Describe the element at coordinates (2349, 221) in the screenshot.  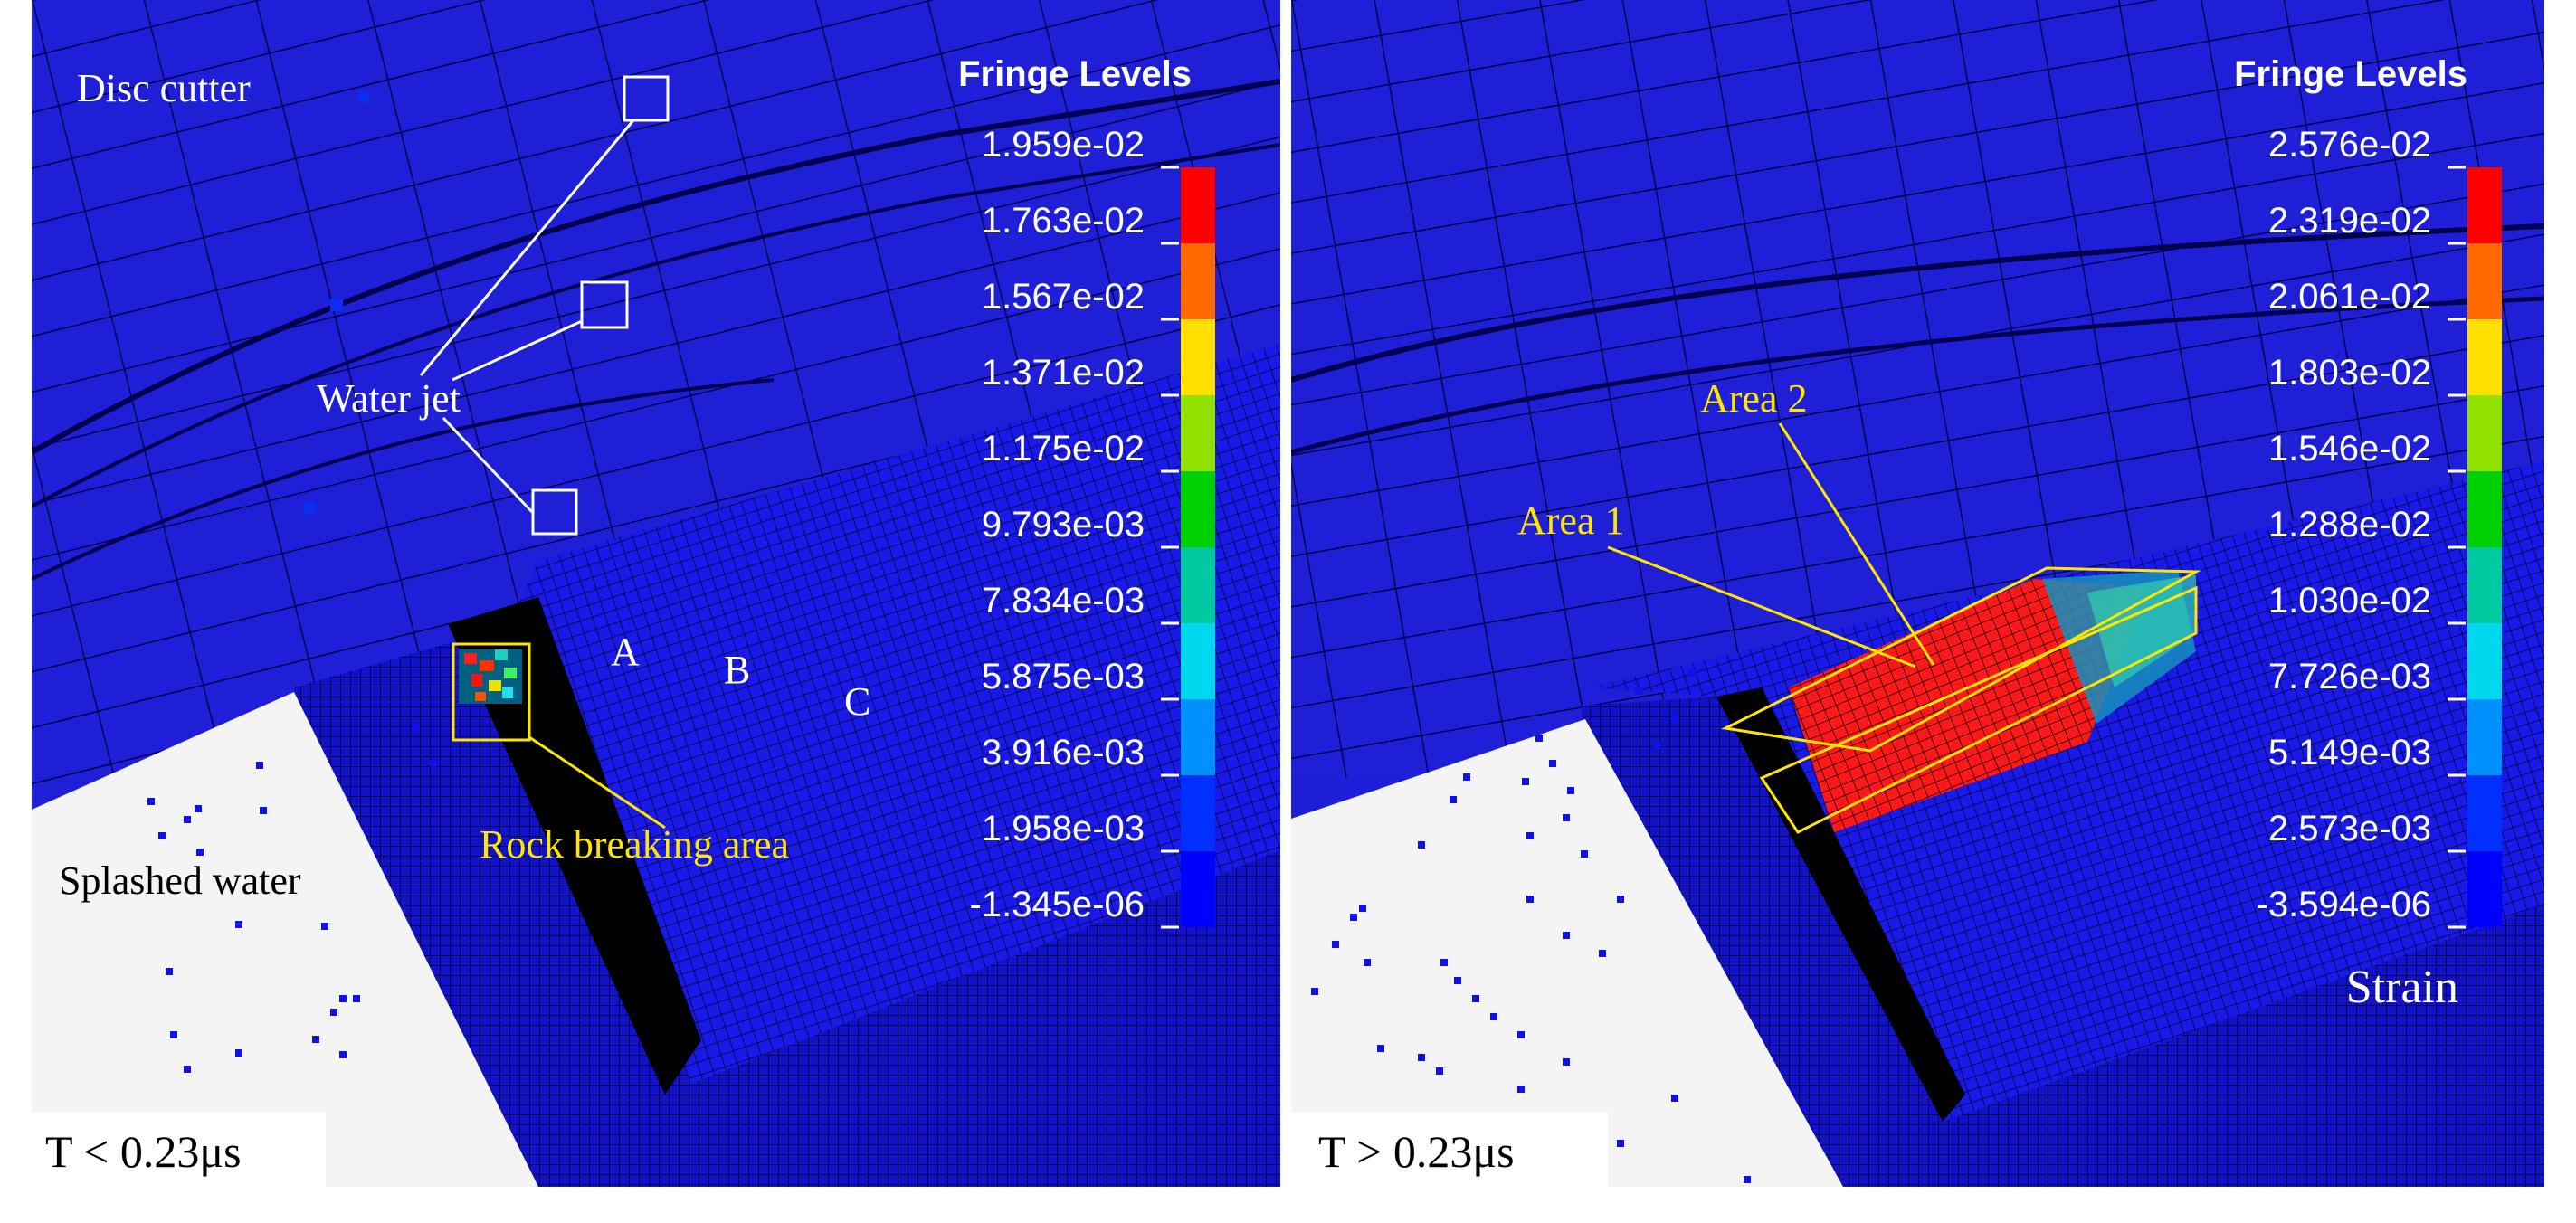
I see `legend-value: 2.319e-02` at that location.